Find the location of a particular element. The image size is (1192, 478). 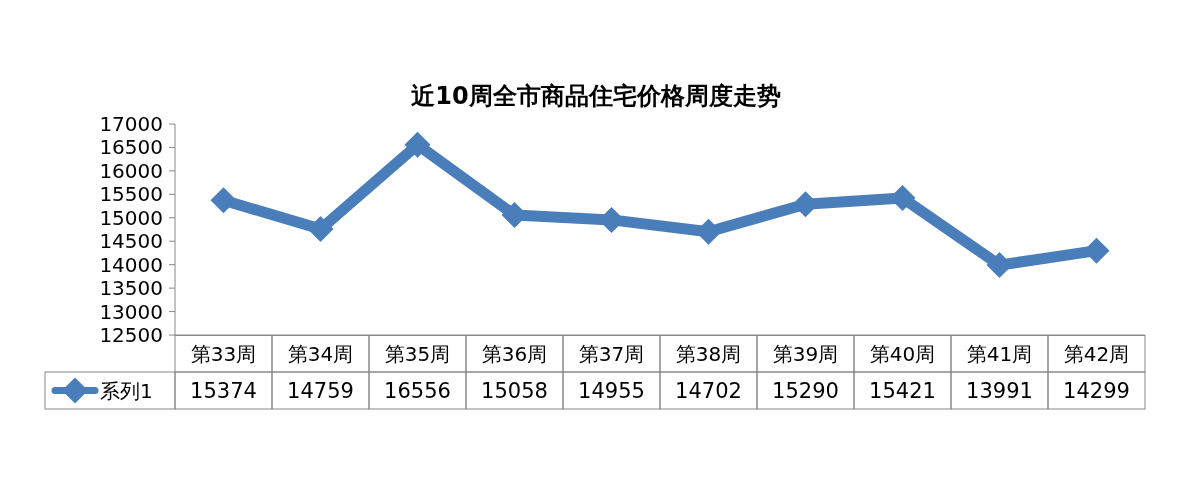

data-label: 15421 is located at coordinates (902, 390).